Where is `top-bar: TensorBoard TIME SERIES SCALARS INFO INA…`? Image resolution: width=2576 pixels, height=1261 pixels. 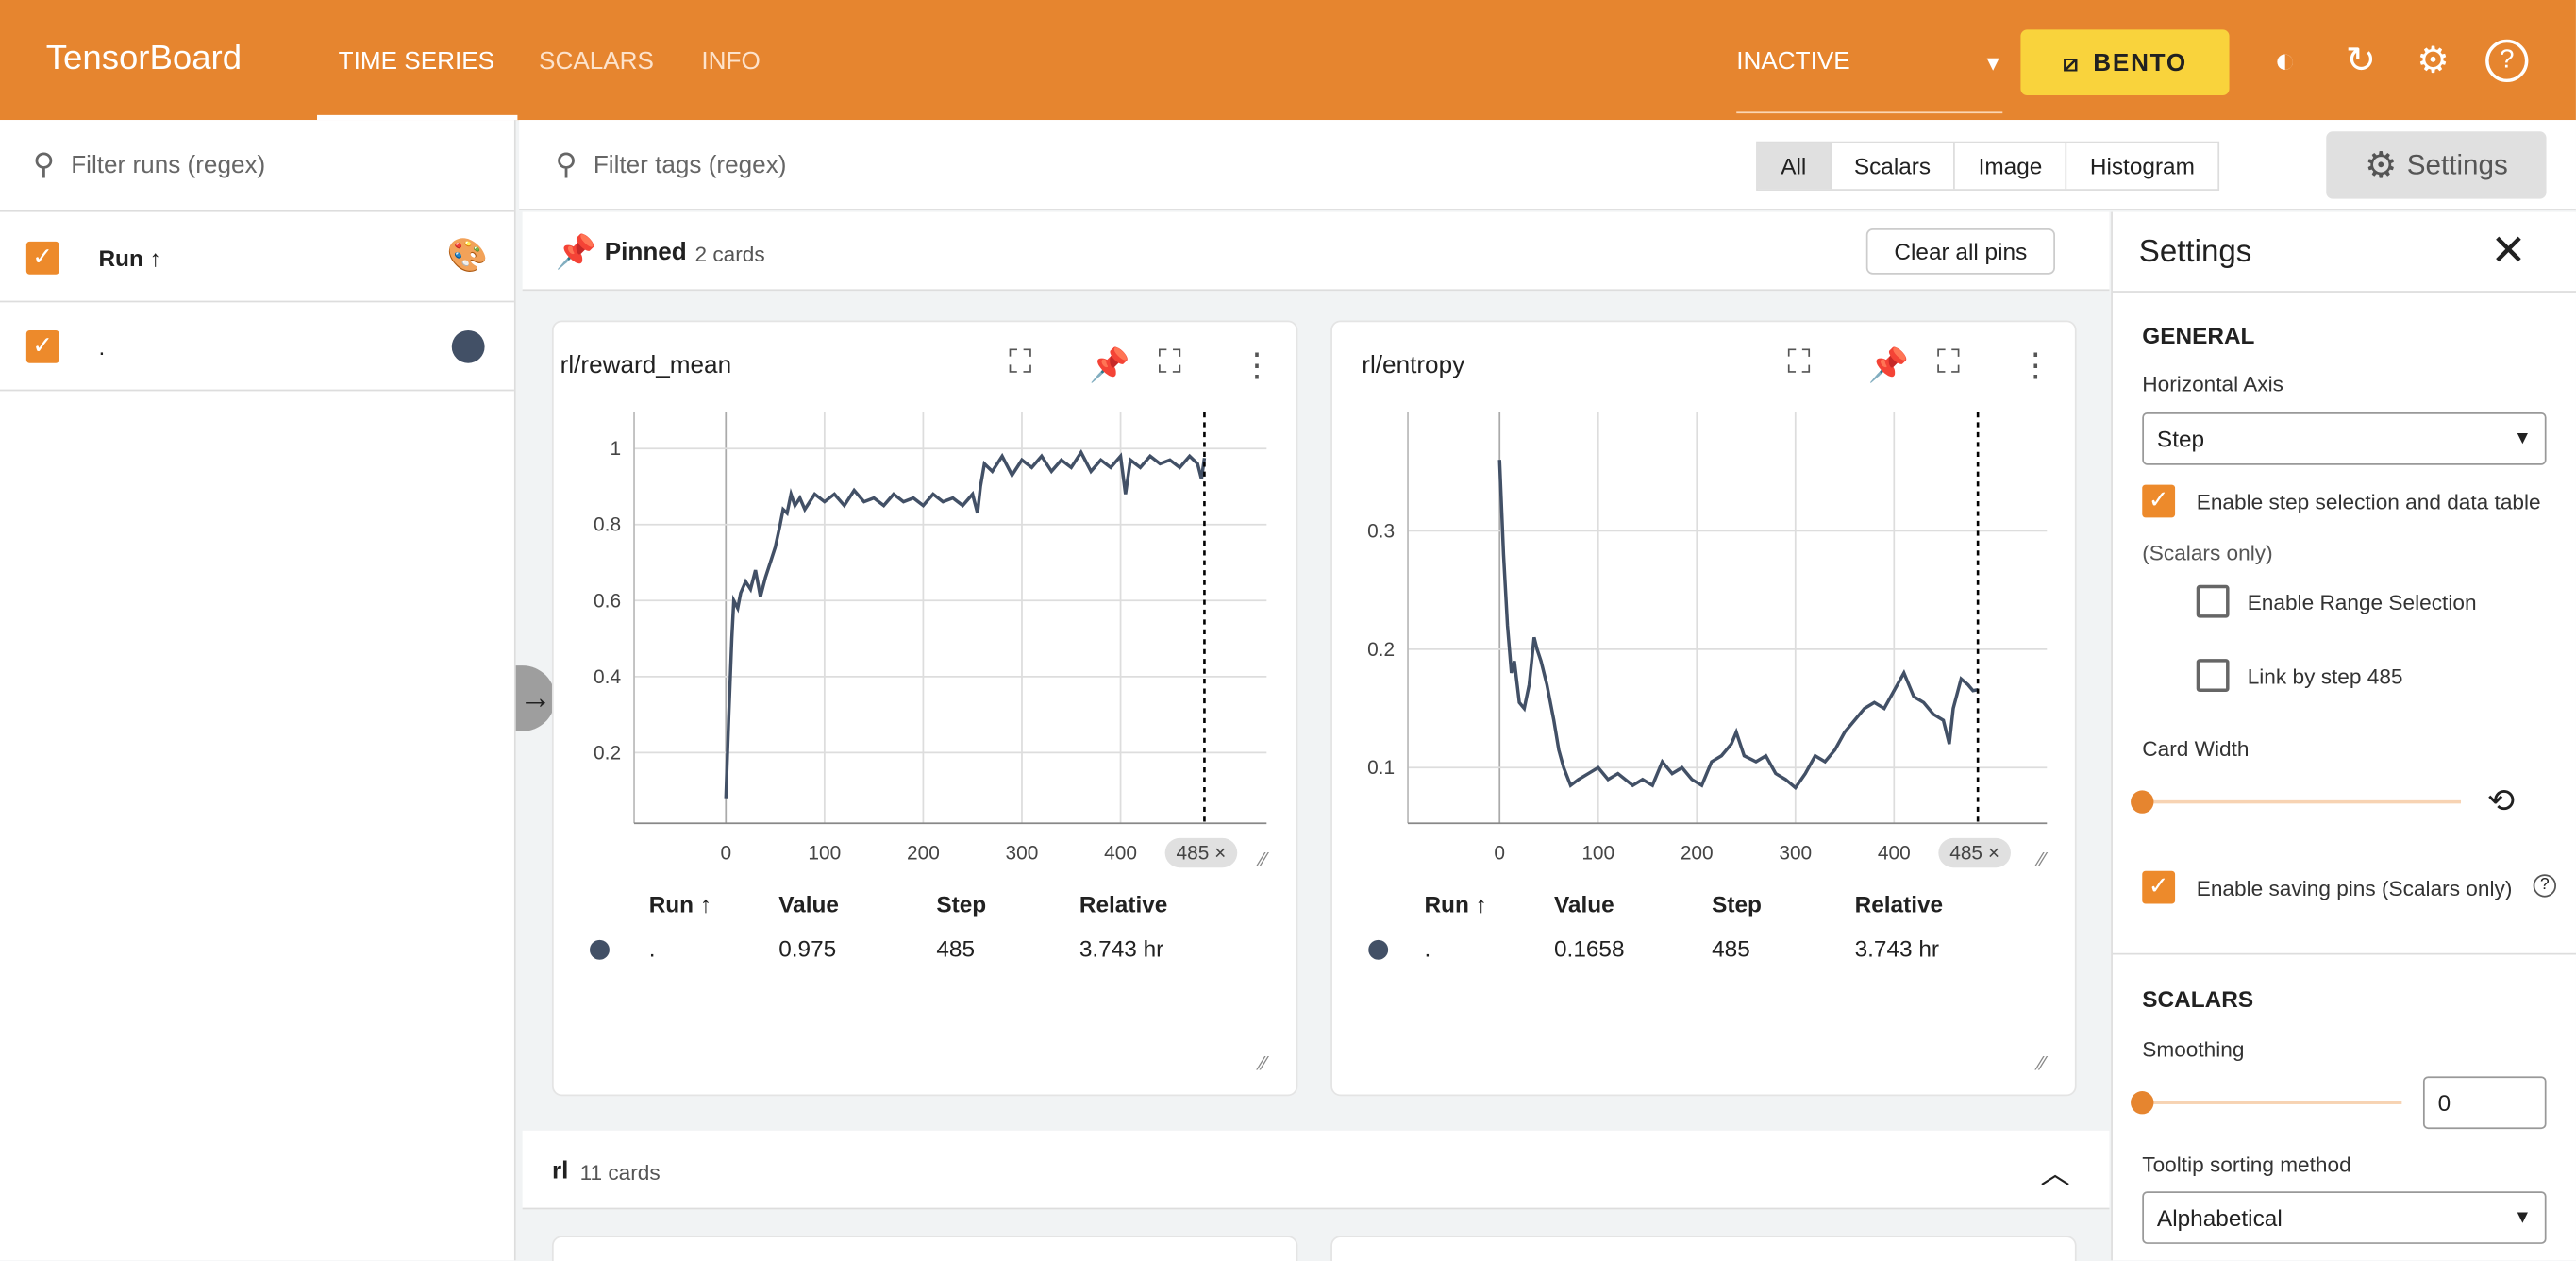
top-bar: TensorBoard TIME SERIES SCALARS INFO INA… is located at coordinates (1288, 60).